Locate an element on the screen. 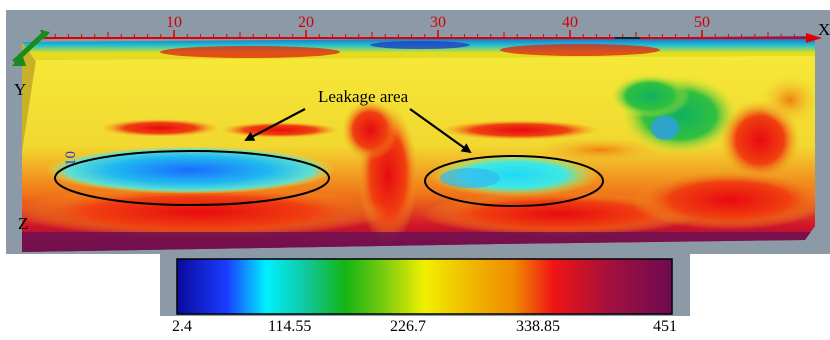  top-blue-patch is located at coordinates (420, 45).